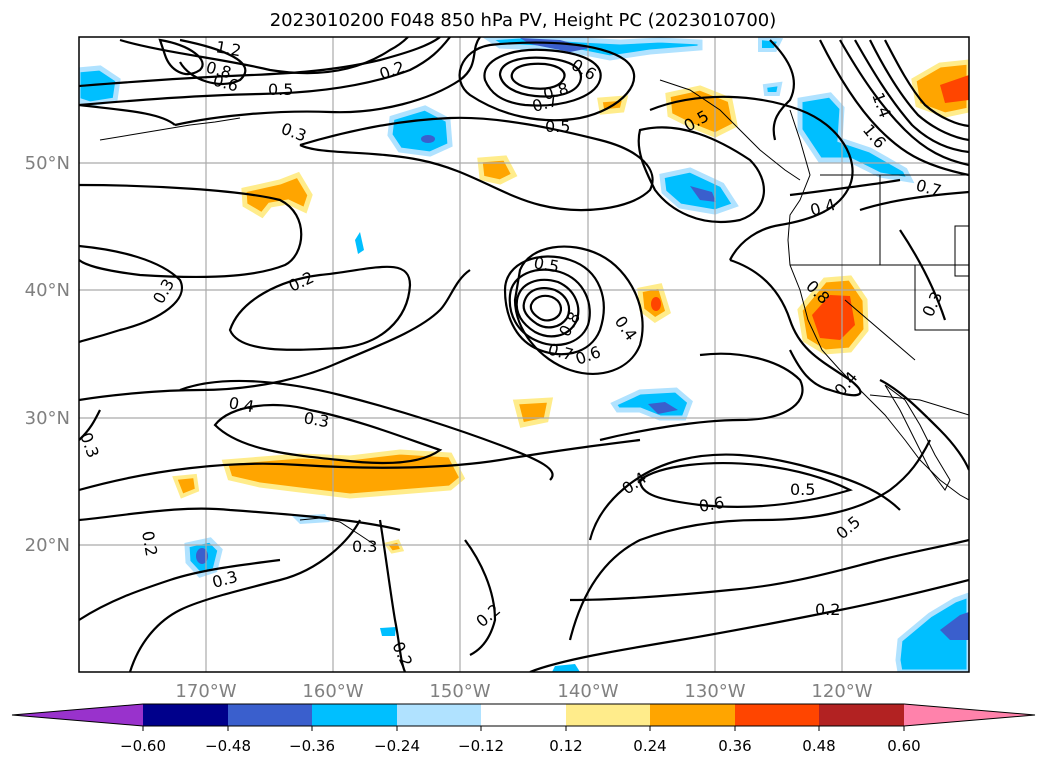 This screenshot has width=1047, height=769. Describe the element at coordinates (143, 746) in the screenshot. I see `colorbar-tick-label: −0.60` at that location.